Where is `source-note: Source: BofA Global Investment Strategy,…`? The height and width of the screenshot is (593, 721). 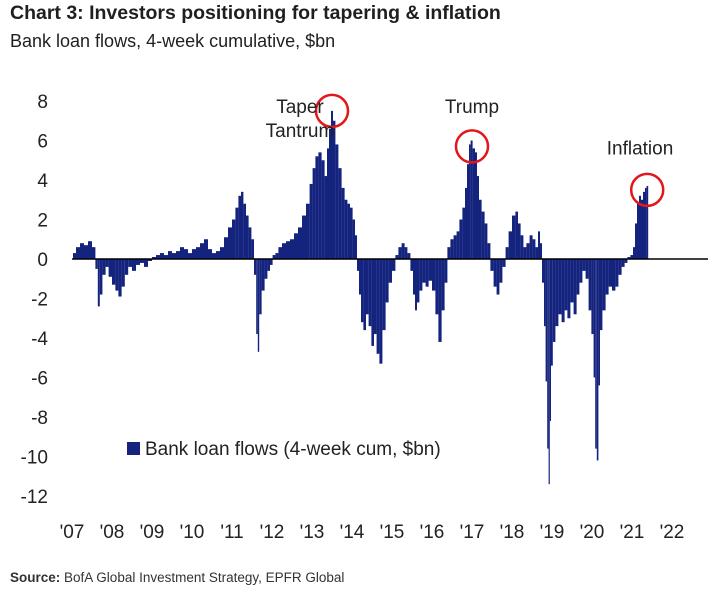 source-note: Source: BofA Global Investment Strategy,… is located at coordinates (177, 577).